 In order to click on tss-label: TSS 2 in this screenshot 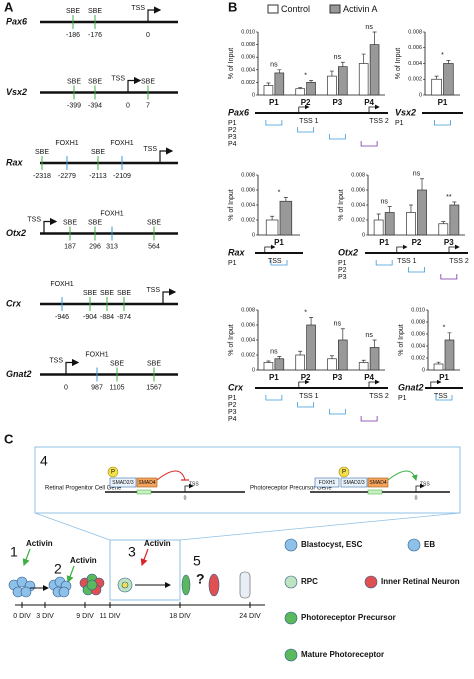, I will do `click(379, 396)`.